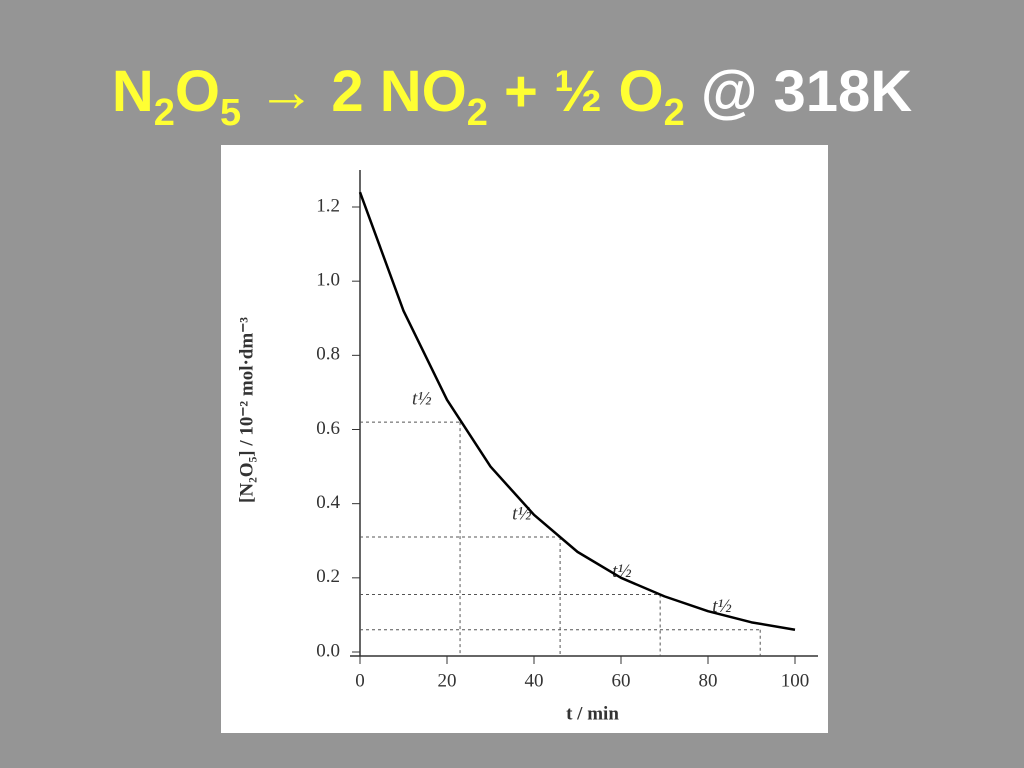 This screenshot has width=1024, height=768. I want to click on x-axis-label: t / min, so click(592, 713).